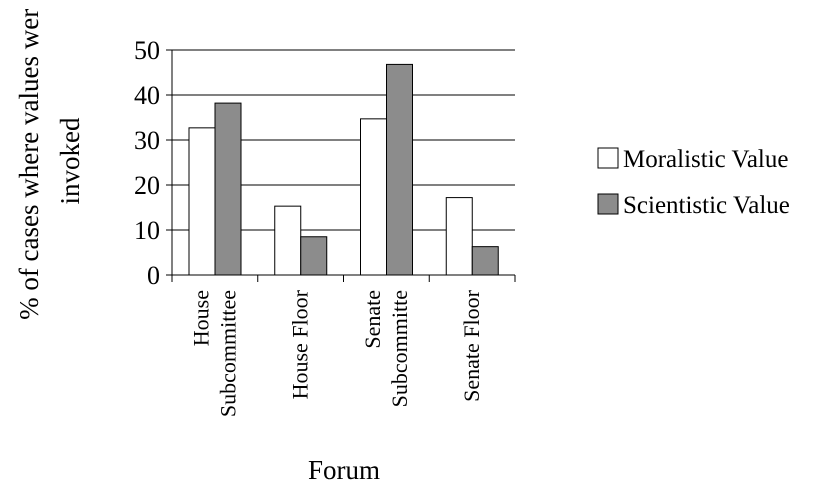 This screenshot has width=823, height=489. I want to click on y-tick-label: 50, so click(147, 50).